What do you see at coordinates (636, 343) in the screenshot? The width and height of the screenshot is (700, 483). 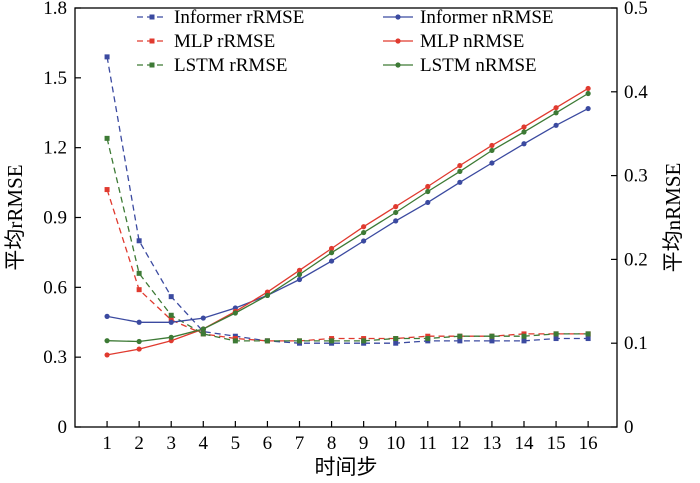 I see `y-right-tick-label: 0.1` at bounding box center [636, 343].